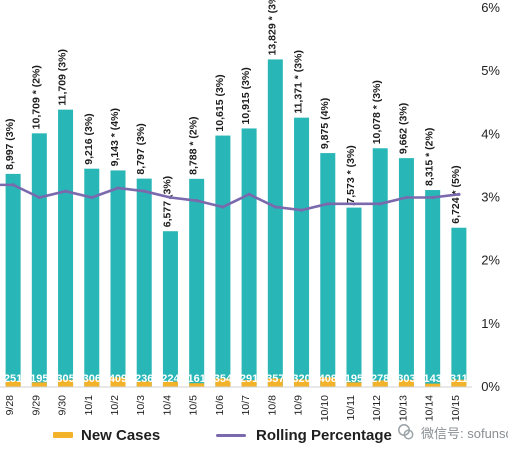 The height and width of the screenshot is (452, 508). Describe the element at coordinates (65, 191) in the screenshot. I see `rolling-percentage-point-9/30` at that location.